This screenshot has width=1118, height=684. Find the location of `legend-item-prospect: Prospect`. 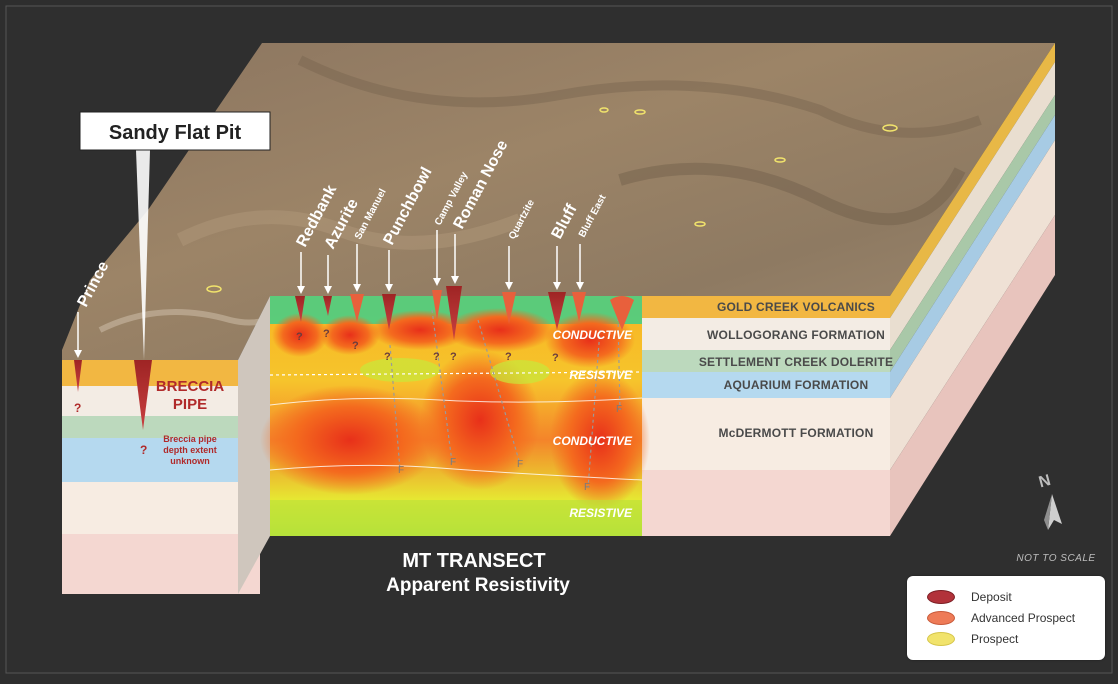

legend-item-prospect: Prospect is located at coordinates (972, 639).